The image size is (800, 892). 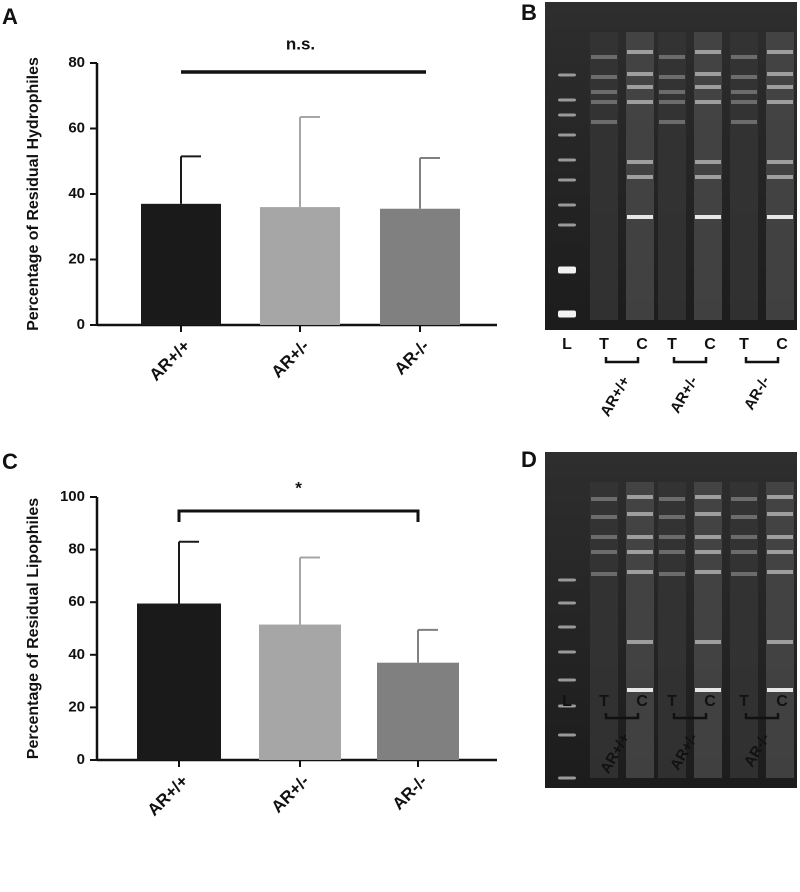 I want to click on group-label: AR+/+, so click(x=615, y=396).